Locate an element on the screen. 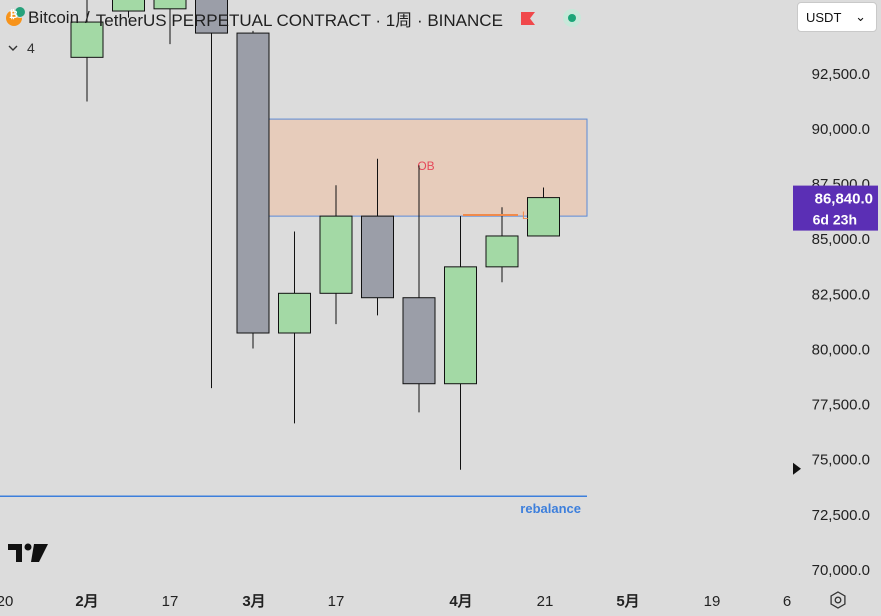  x-tick-label: 5月 is located at coordinates (627, 601).